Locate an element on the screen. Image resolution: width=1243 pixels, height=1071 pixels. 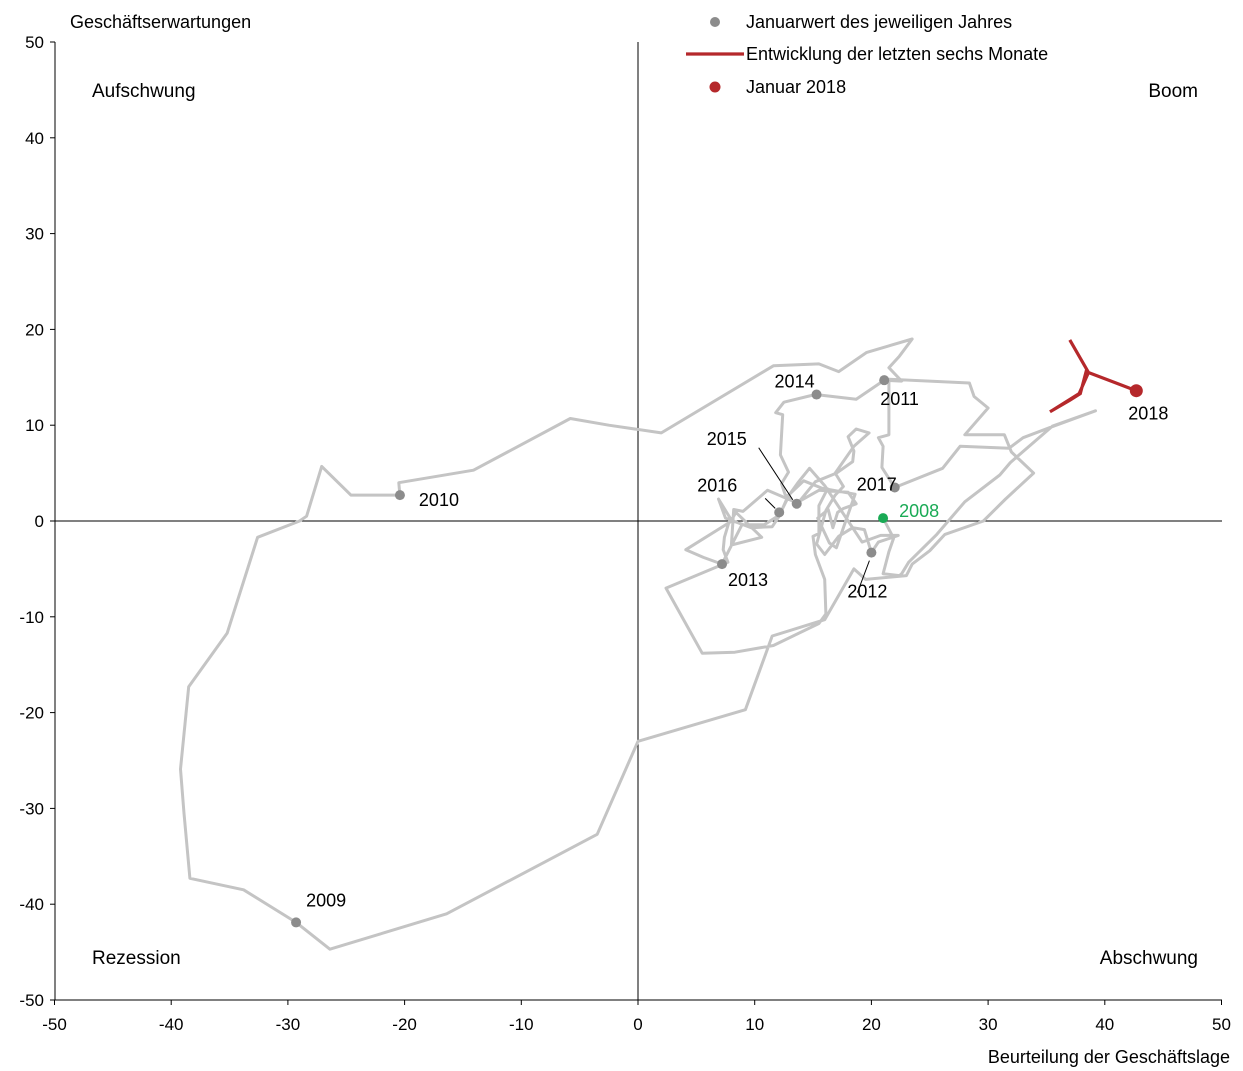
january-point-2017 is located at coordinates (894, 487).